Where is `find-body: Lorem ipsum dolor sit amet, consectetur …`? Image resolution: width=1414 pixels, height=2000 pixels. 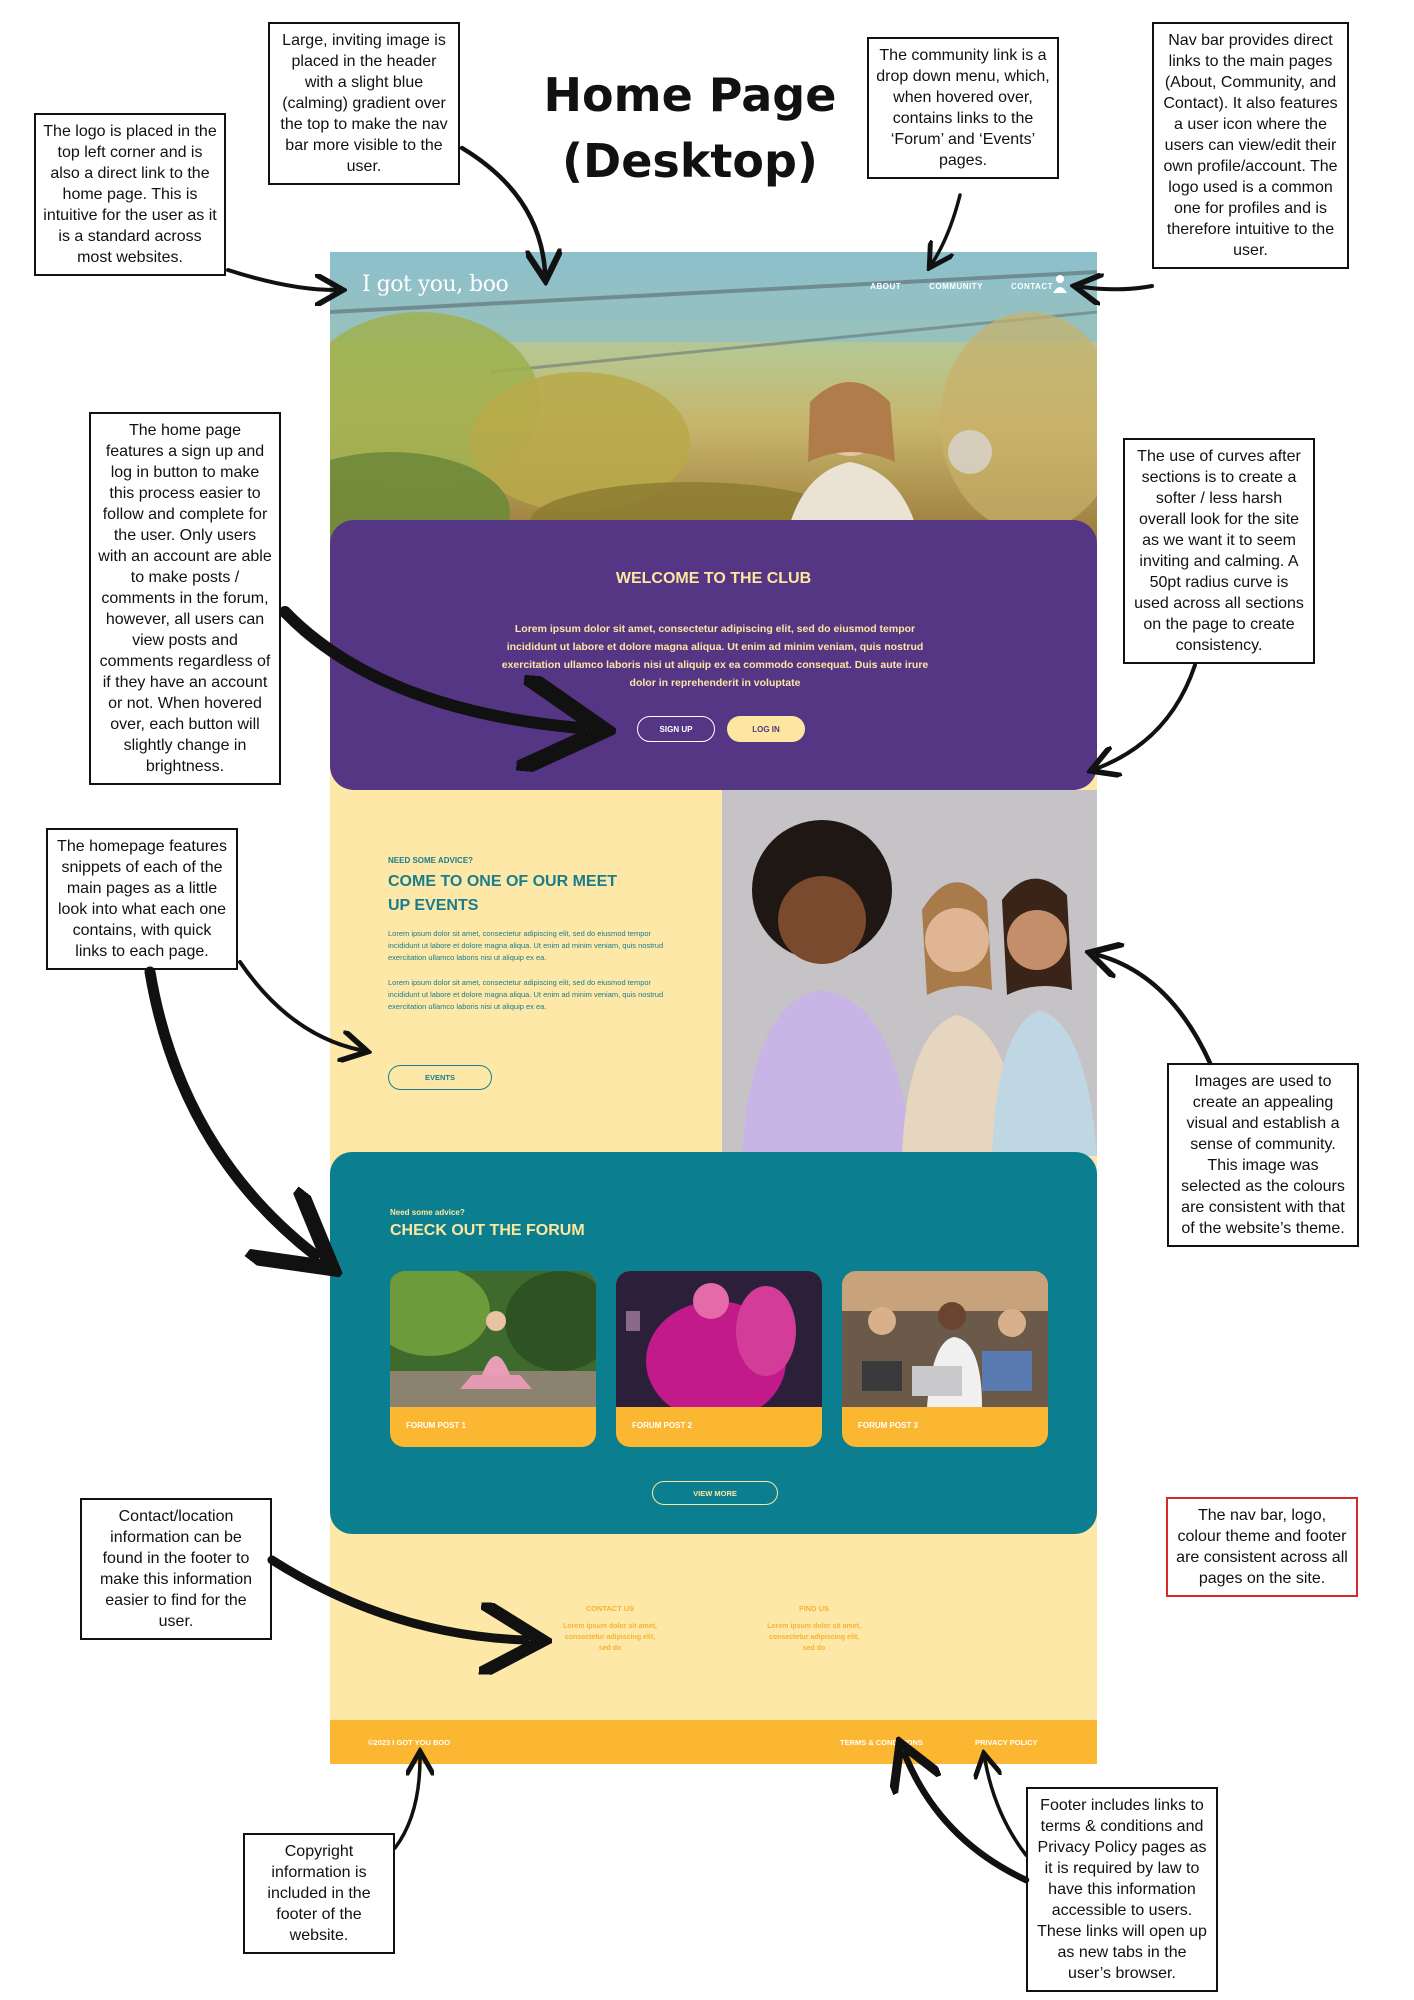 find-body: Lorem ipsum dolor sit amet, consectetur … is located at coordinates (814, 1637).